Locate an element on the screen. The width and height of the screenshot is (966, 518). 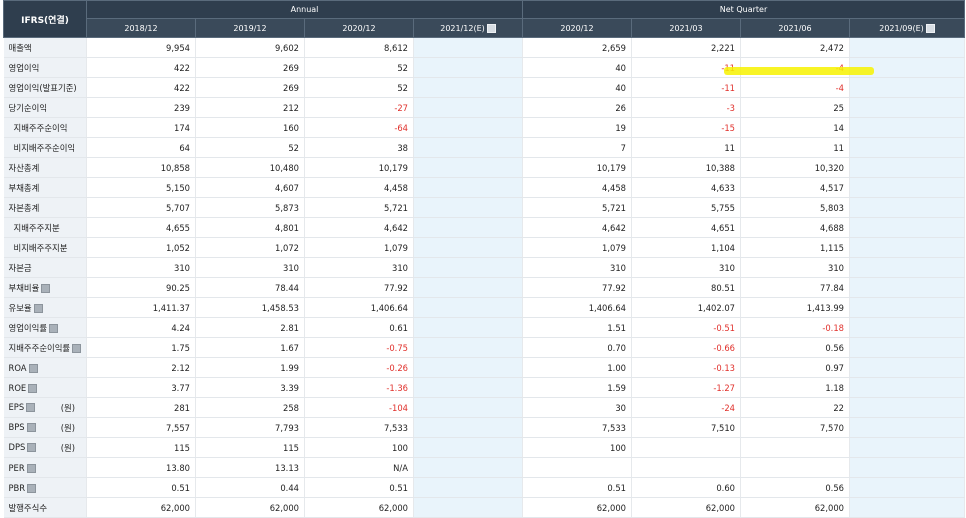
value-cell: 30 is located at coordinates (577, 407).